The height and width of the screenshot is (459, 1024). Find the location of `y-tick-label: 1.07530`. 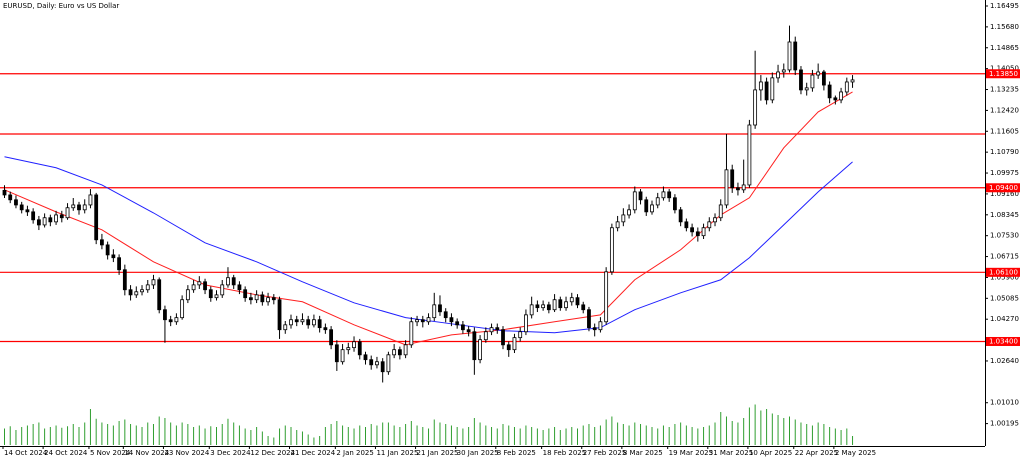

y-tick-label: 1.07530 is located at coordinates (1004, 236).